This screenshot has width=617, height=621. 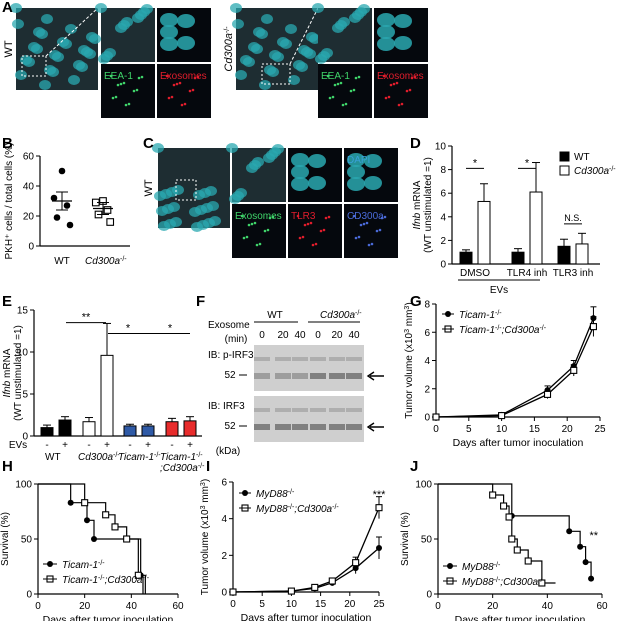 What do you see at coordinates (475, 273) in the screenshot?
I see `x-category-label: DMSO` at bounding box center [475, 273].